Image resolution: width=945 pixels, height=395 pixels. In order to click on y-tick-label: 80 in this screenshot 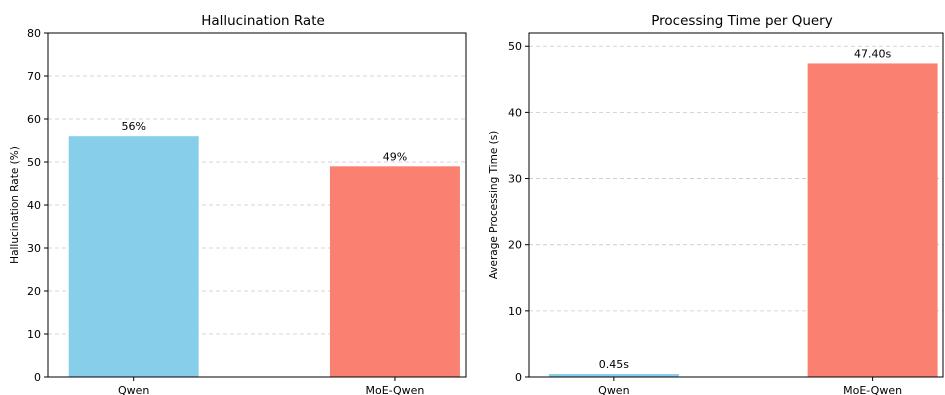, I will do `click(34, 33)`.